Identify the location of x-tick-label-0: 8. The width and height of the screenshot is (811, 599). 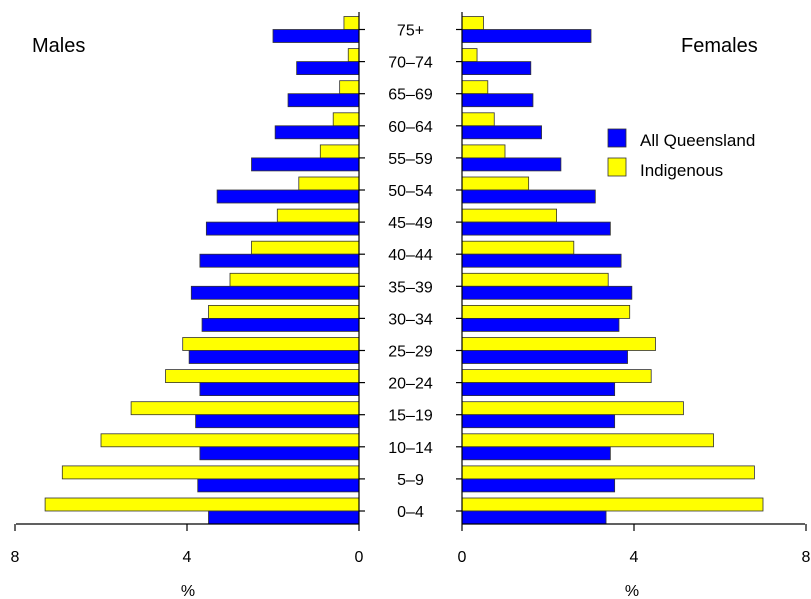
(15, 557).